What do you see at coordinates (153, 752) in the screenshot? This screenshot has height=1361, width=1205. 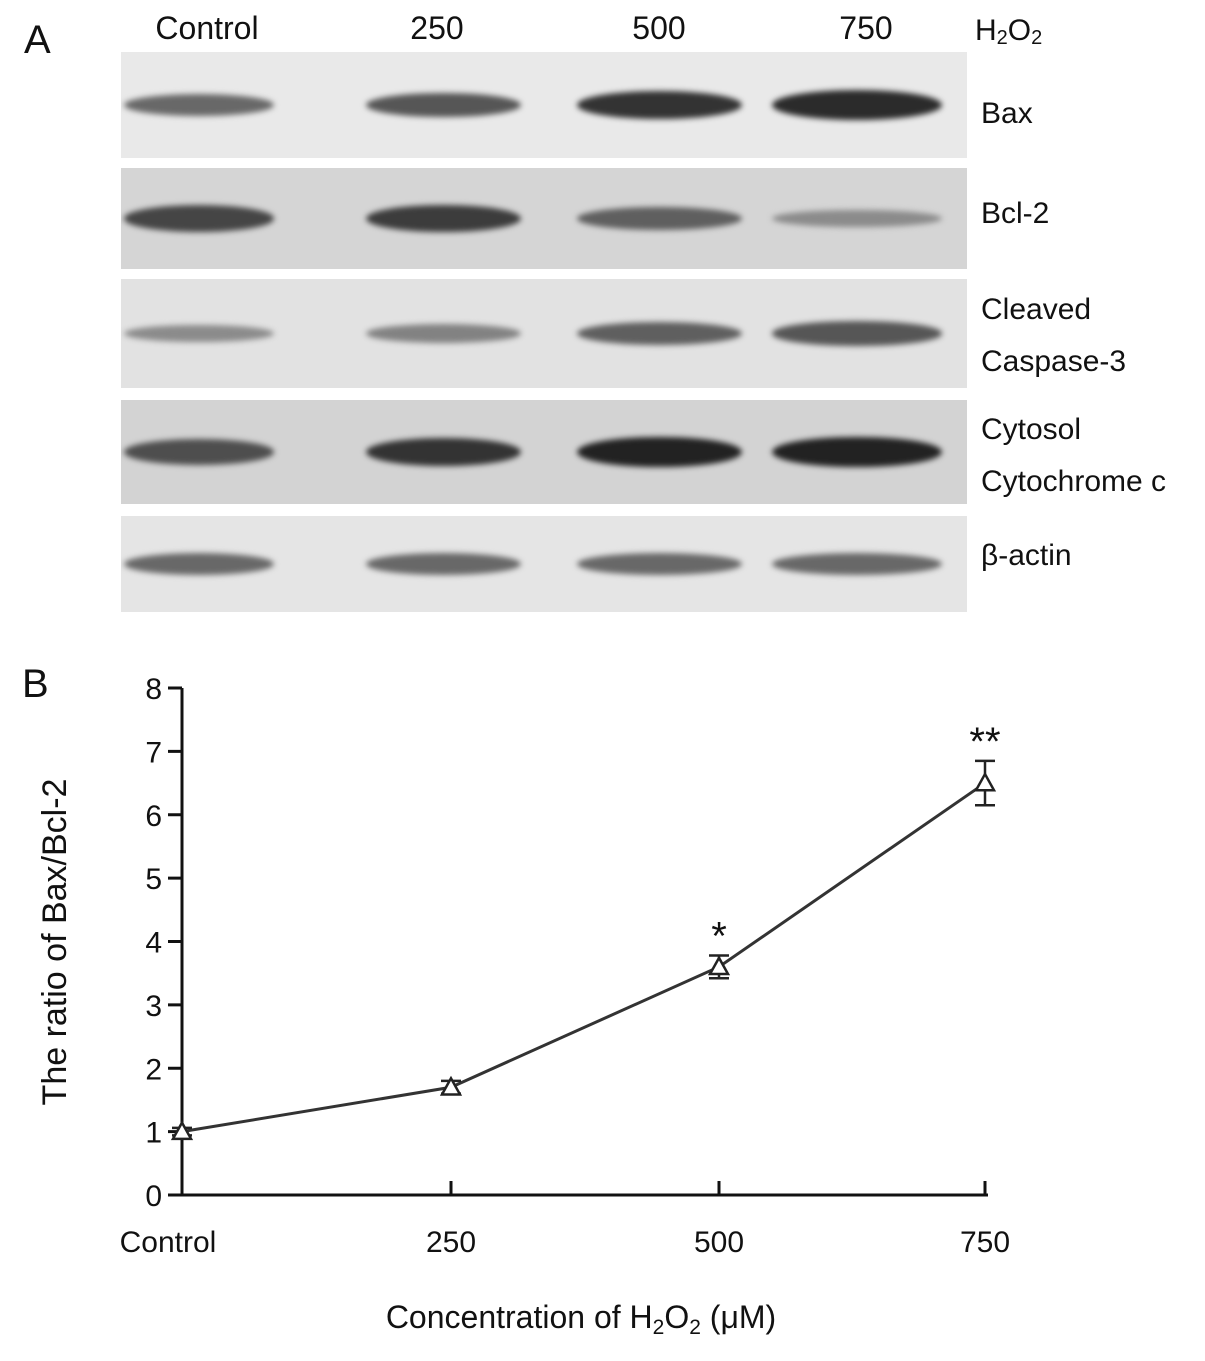 I see `y-tick-label: 7` at bounding box center [153, 752].